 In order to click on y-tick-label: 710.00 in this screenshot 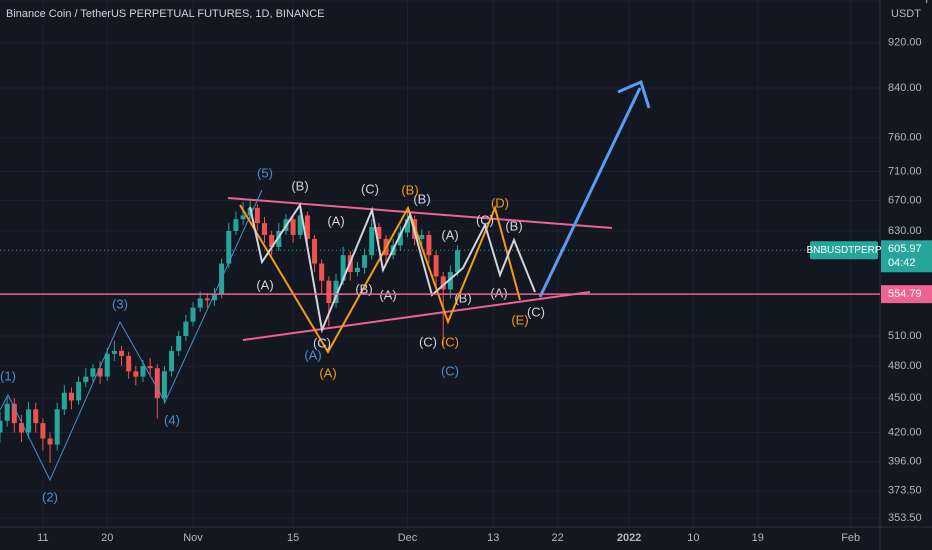, I will do `click(905, 171)`.